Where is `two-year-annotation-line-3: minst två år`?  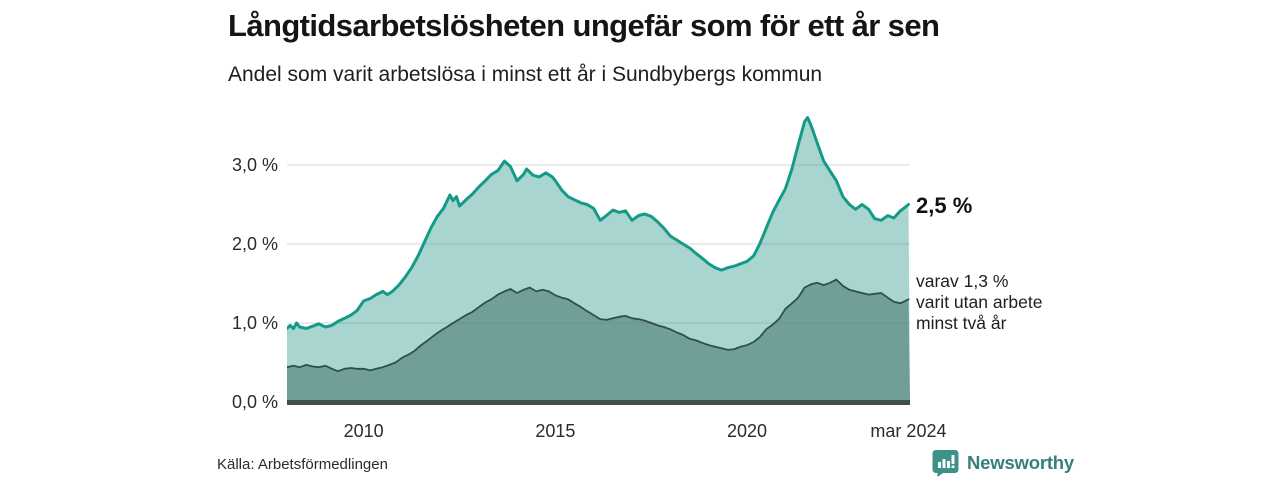 two-year-annotation-line-3: minst två år is located at coordinates (961, 323).